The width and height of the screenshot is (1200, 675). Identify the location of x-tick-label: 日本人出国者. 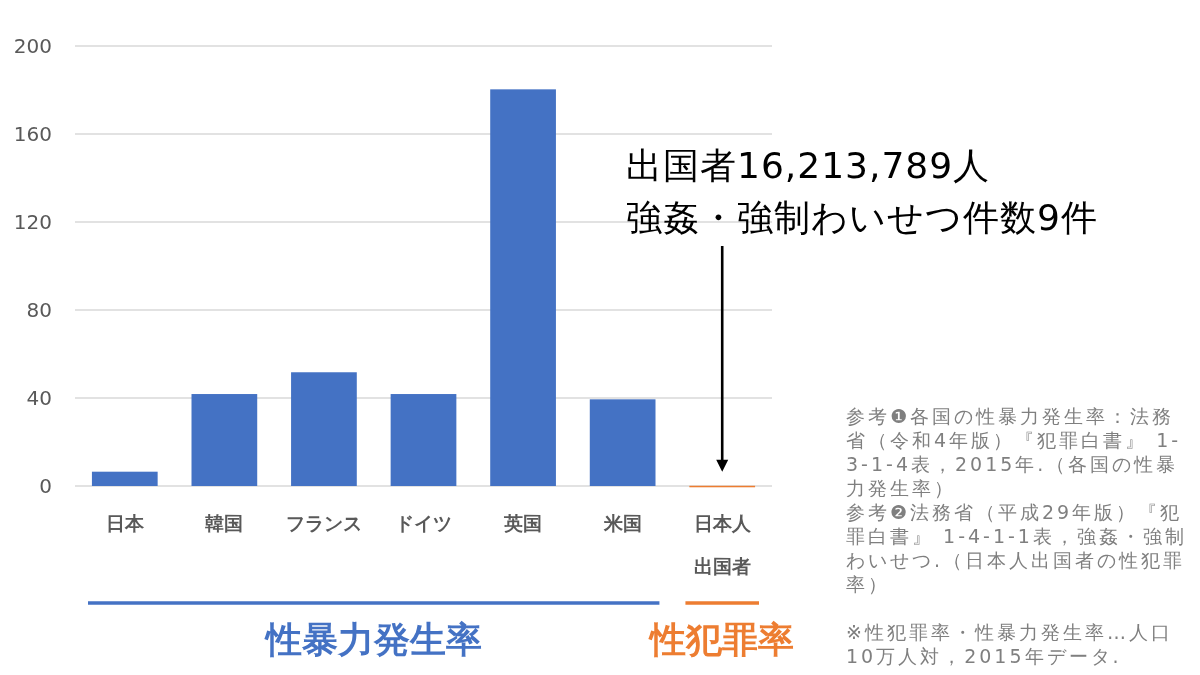
(722, 544).